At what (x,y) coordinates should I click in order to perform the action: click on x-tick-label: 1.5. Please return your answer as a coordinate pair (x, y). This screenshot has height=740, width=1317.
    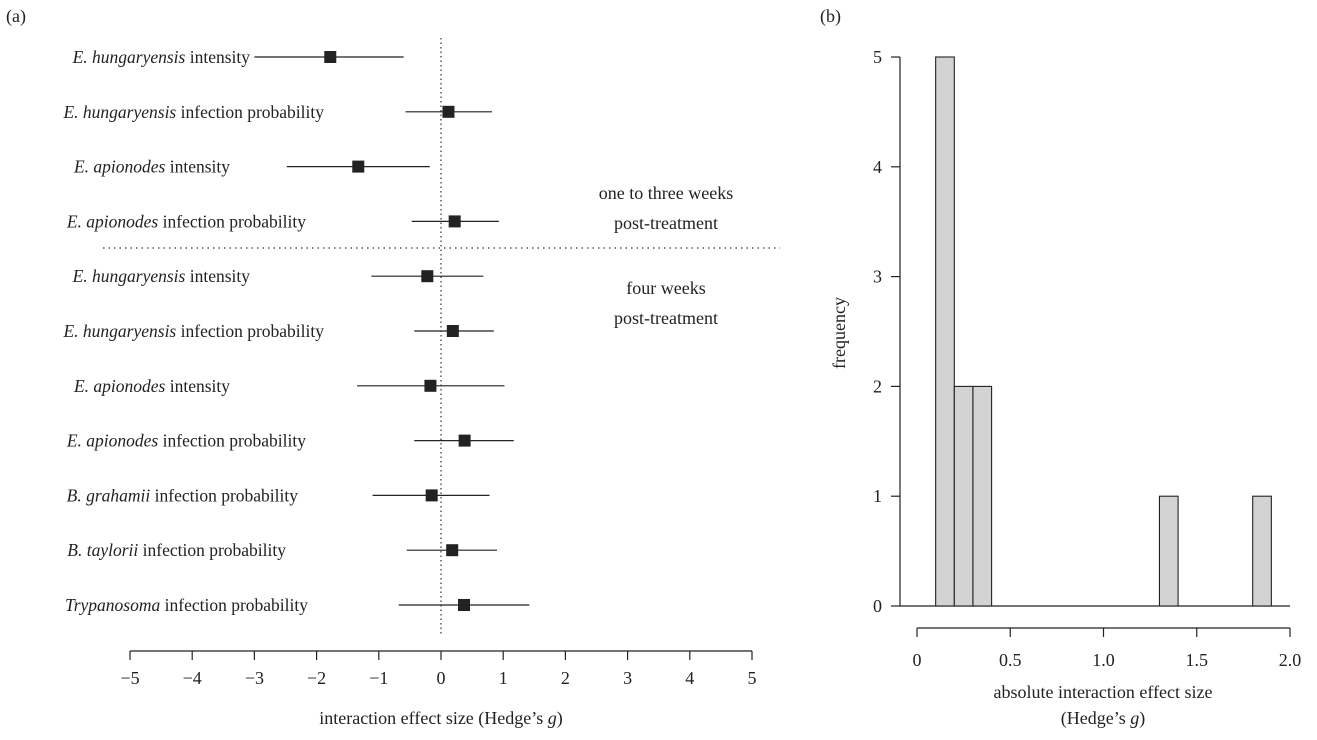
    Looking at the image, I should click on (1197, 660).